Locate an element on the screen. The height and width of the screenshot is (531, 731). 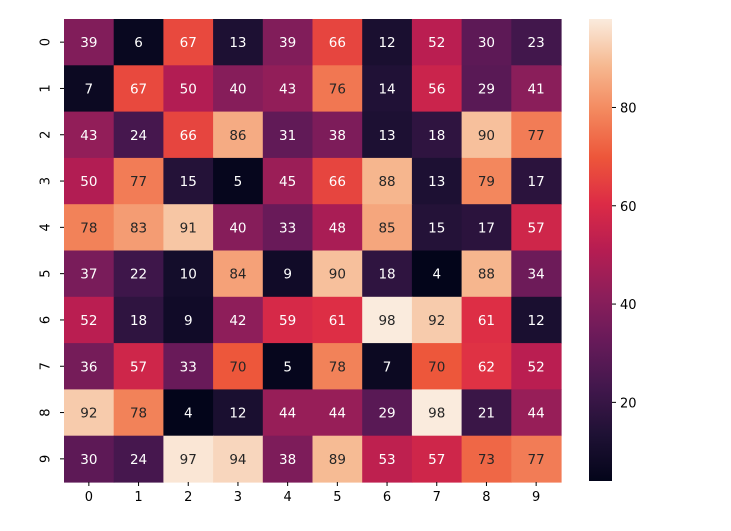
cell-value-label-6-2: 9 is located at coordinates (188, 321).